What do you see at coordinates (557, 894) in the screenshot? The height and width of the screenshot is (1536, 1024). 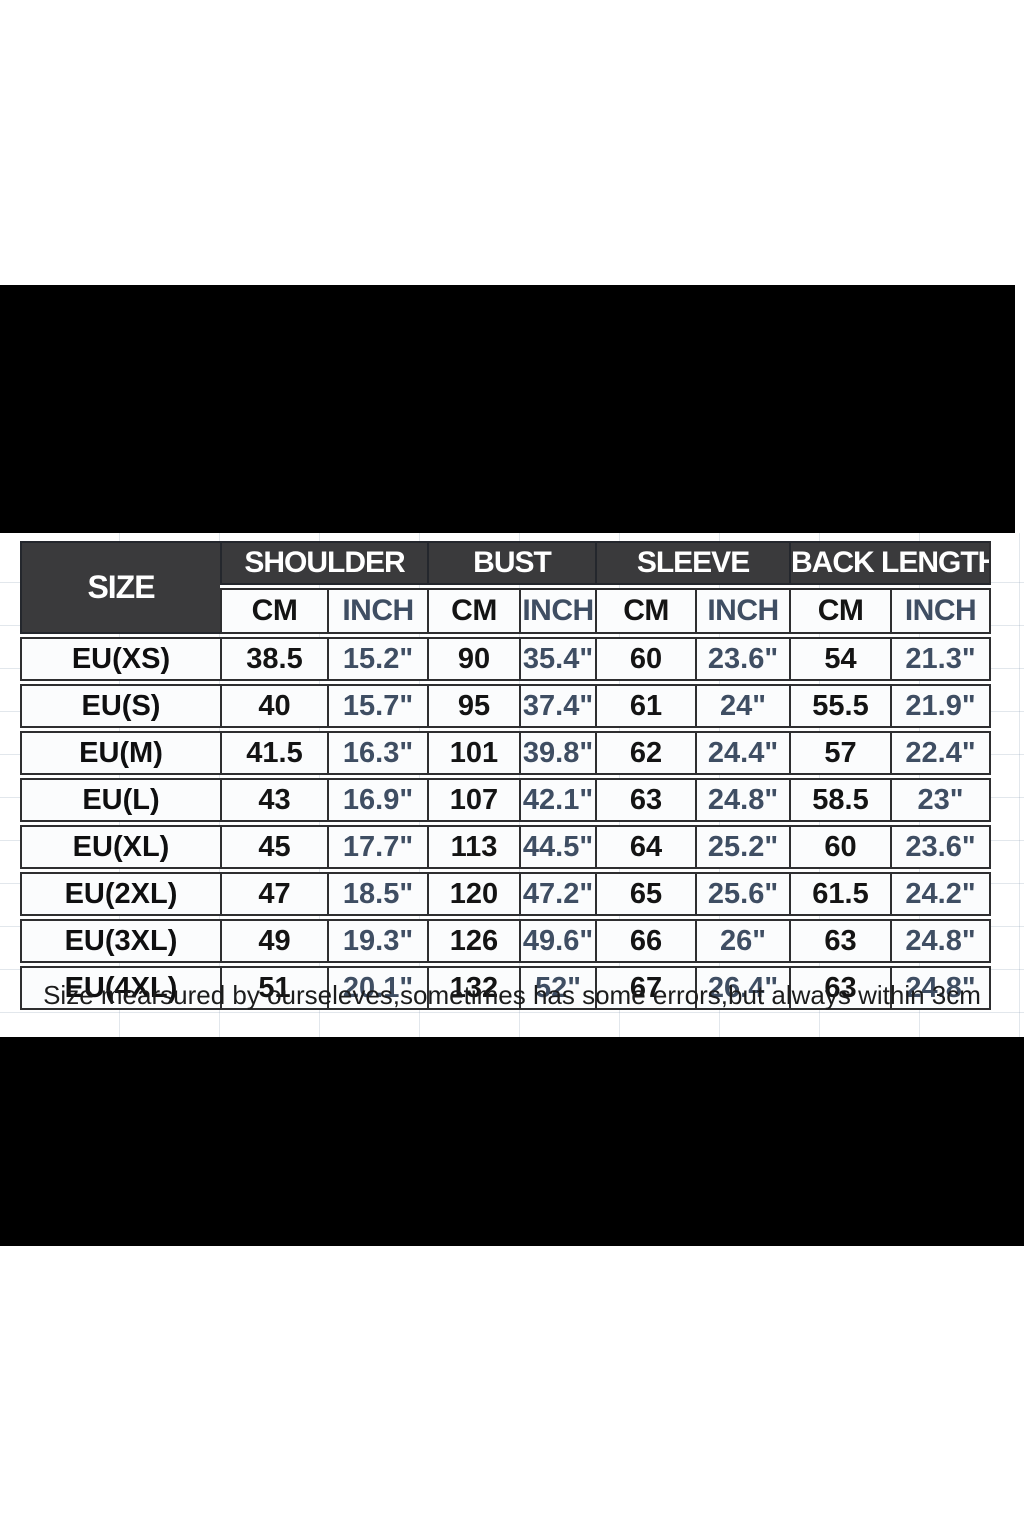 I see `table-cell: 47.2"` at bounding box center [557, 894].